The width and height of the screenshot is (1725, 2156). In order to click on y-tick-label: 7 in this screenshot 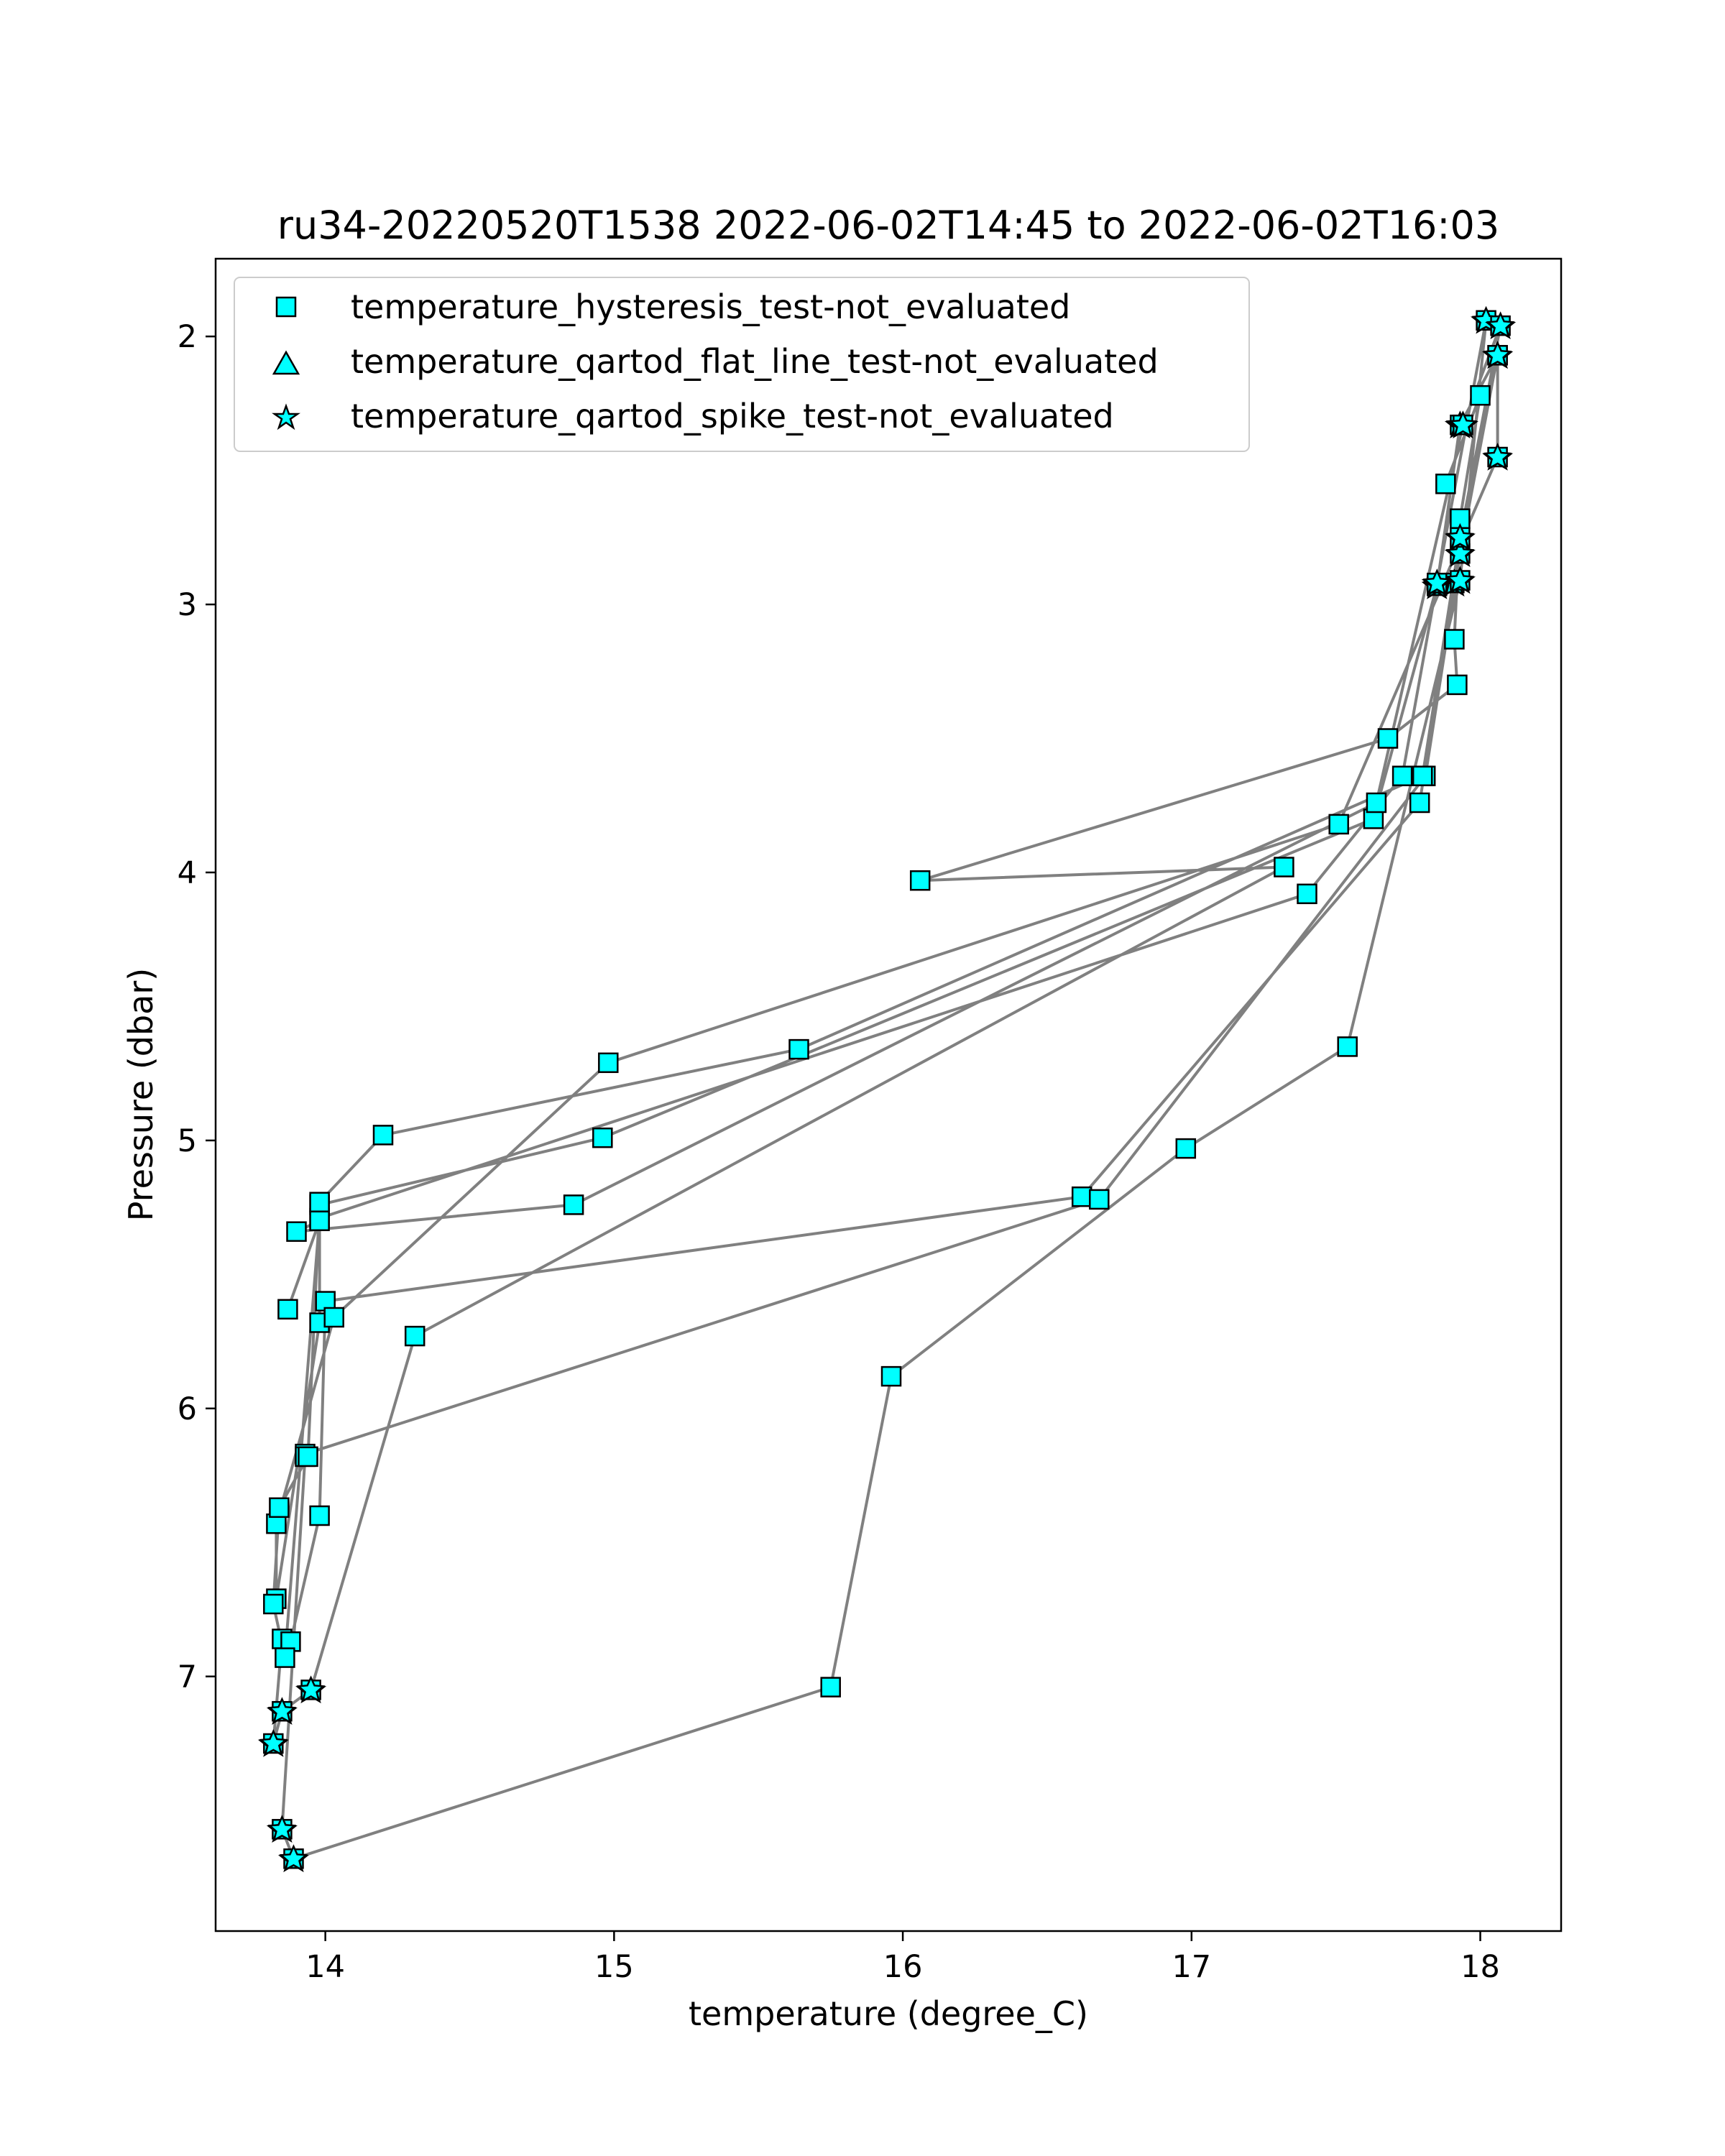, I will do `click(187, 1677)`.